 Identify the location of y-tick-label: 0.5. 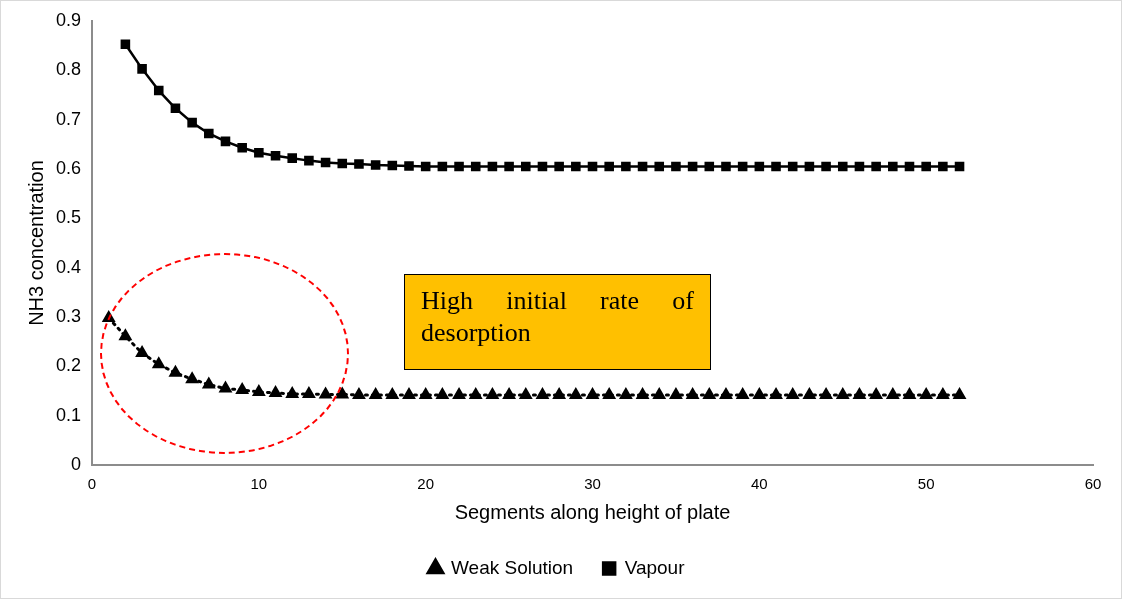
(68, 217).